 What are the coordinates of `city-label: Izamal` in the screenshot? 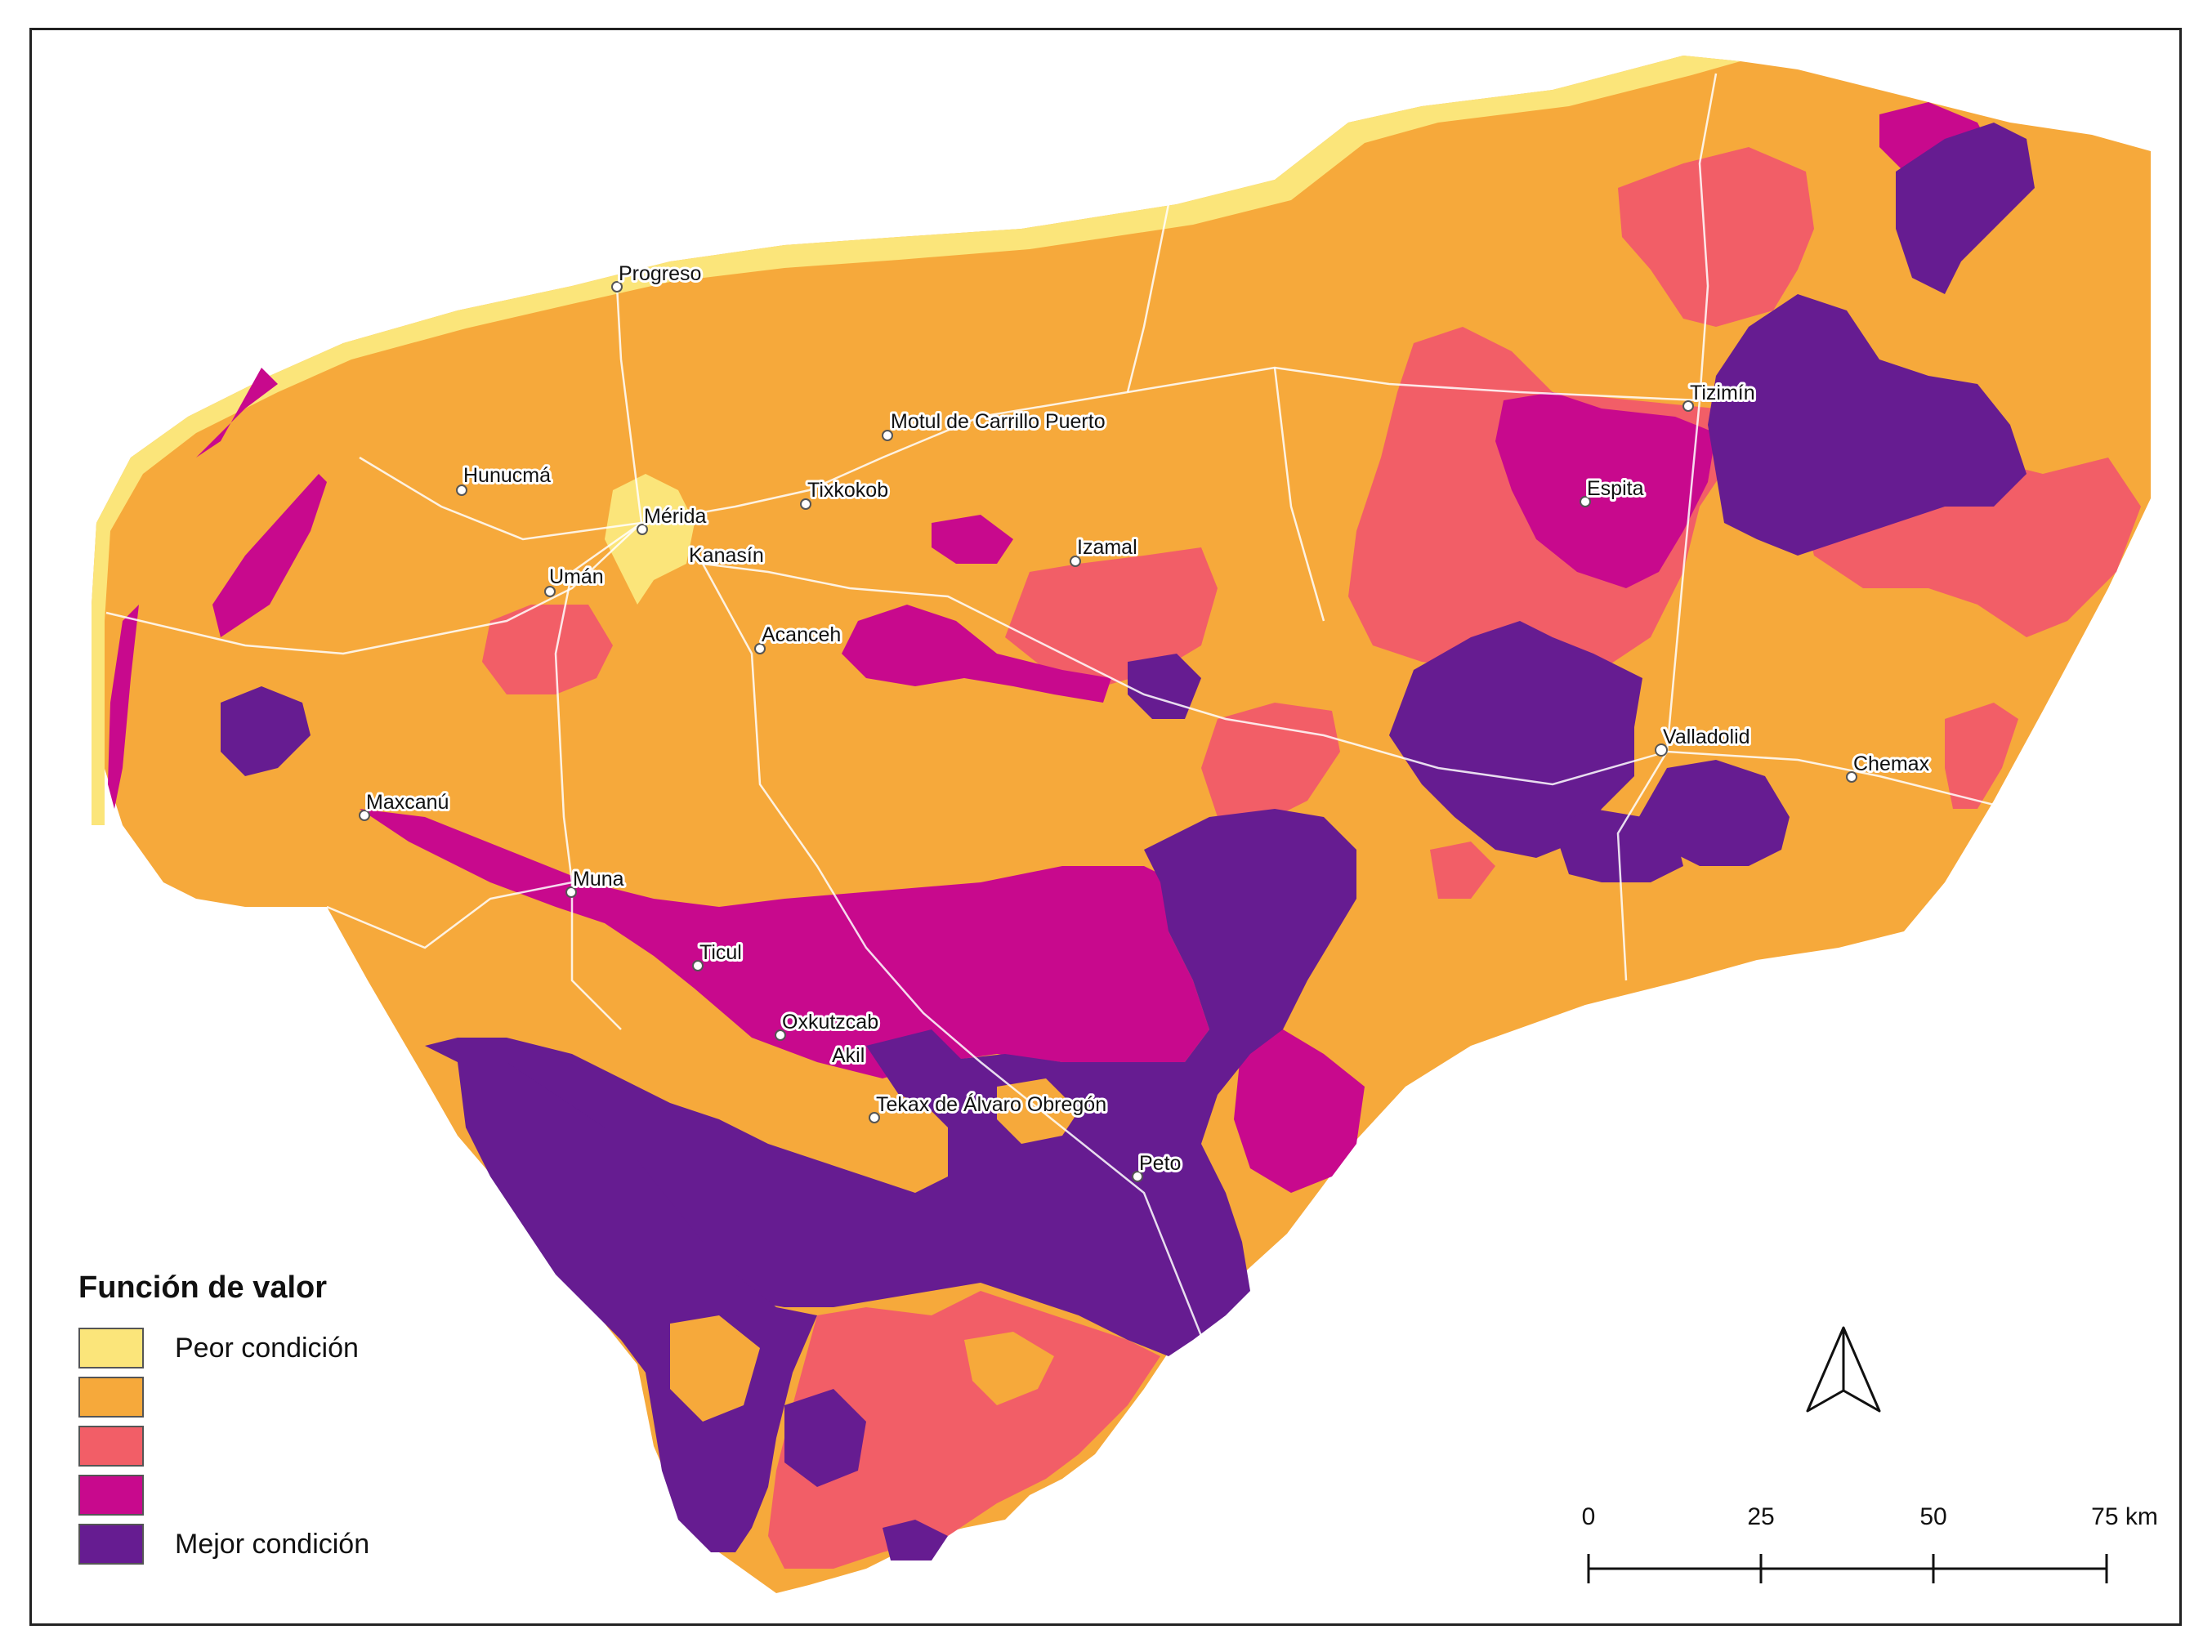 It's located at (1107, 547).